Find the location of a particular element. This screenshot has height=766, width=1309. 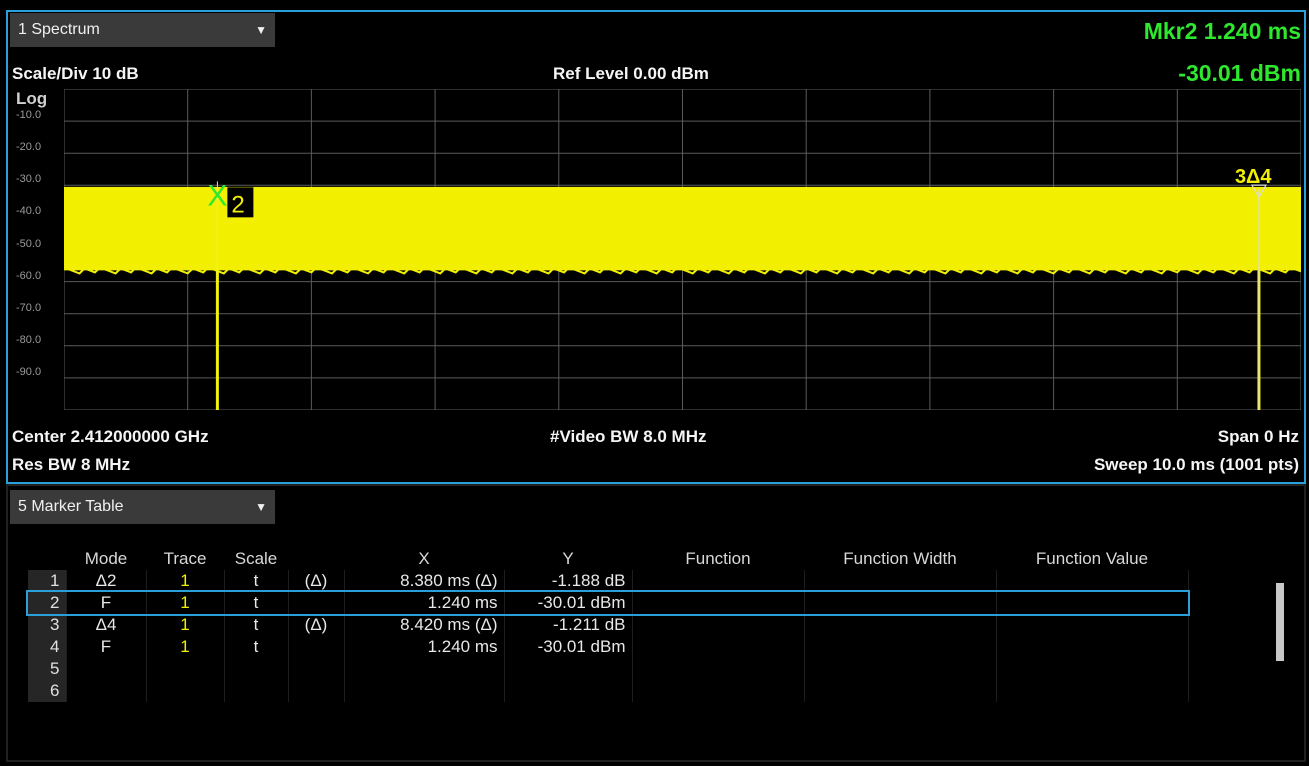

y-tick-label: -80.0 is located at coordinates (29, 339).